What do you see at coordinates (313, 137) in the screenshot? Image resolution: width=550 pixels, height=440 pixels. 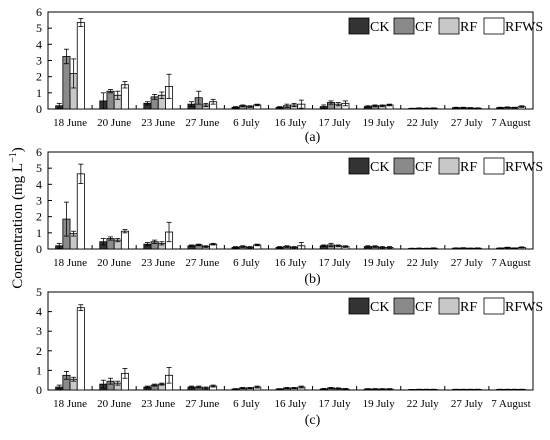 I see `panel-label: (a)` at bounding box center [313, 137].